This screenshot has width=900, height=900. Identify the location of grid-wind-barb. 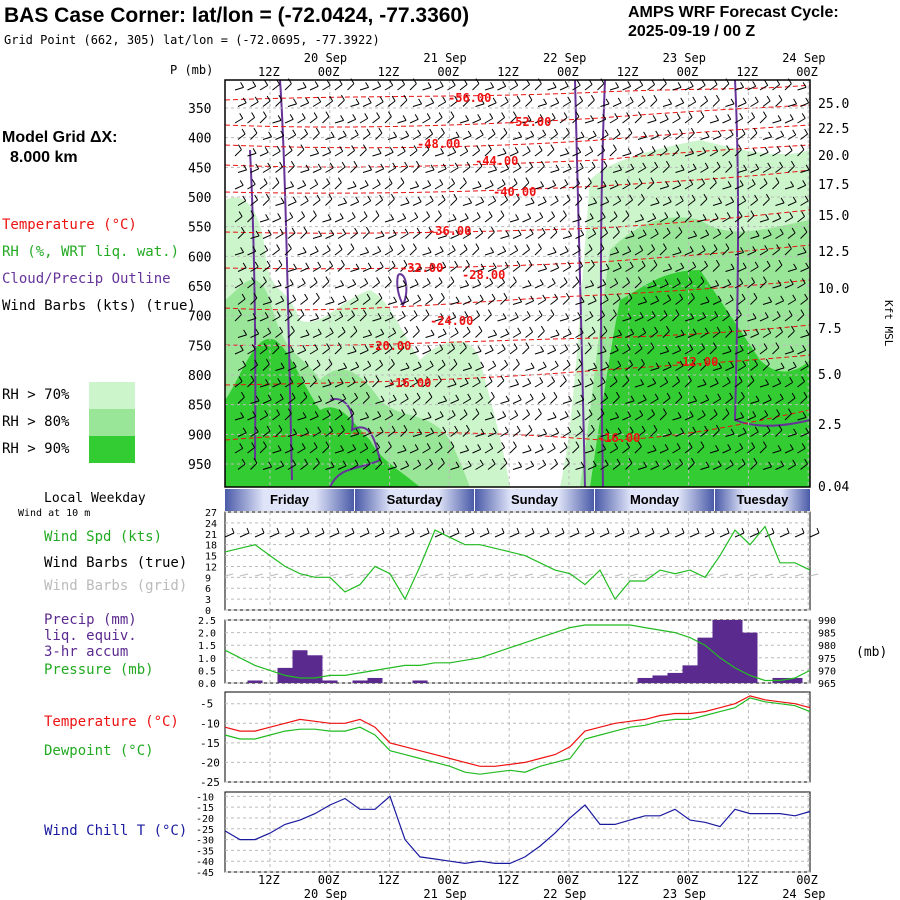
(379, 575).